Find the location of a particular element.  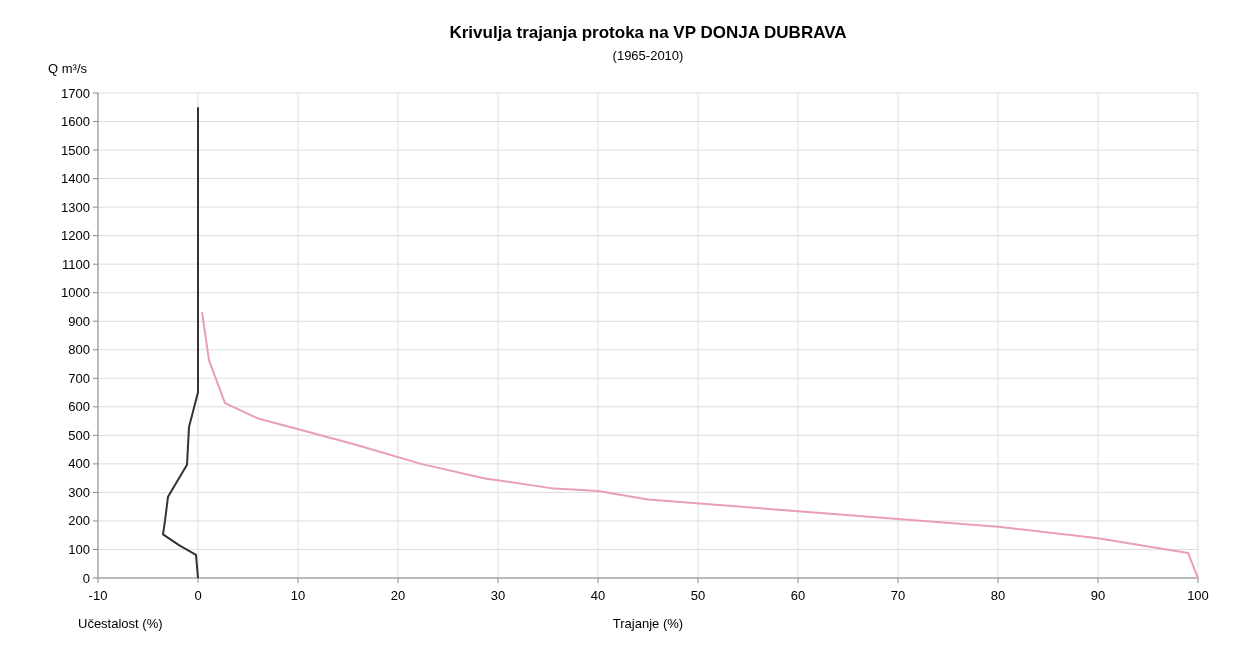

y-tick-label: 200 is located at coordinates (79, 521).